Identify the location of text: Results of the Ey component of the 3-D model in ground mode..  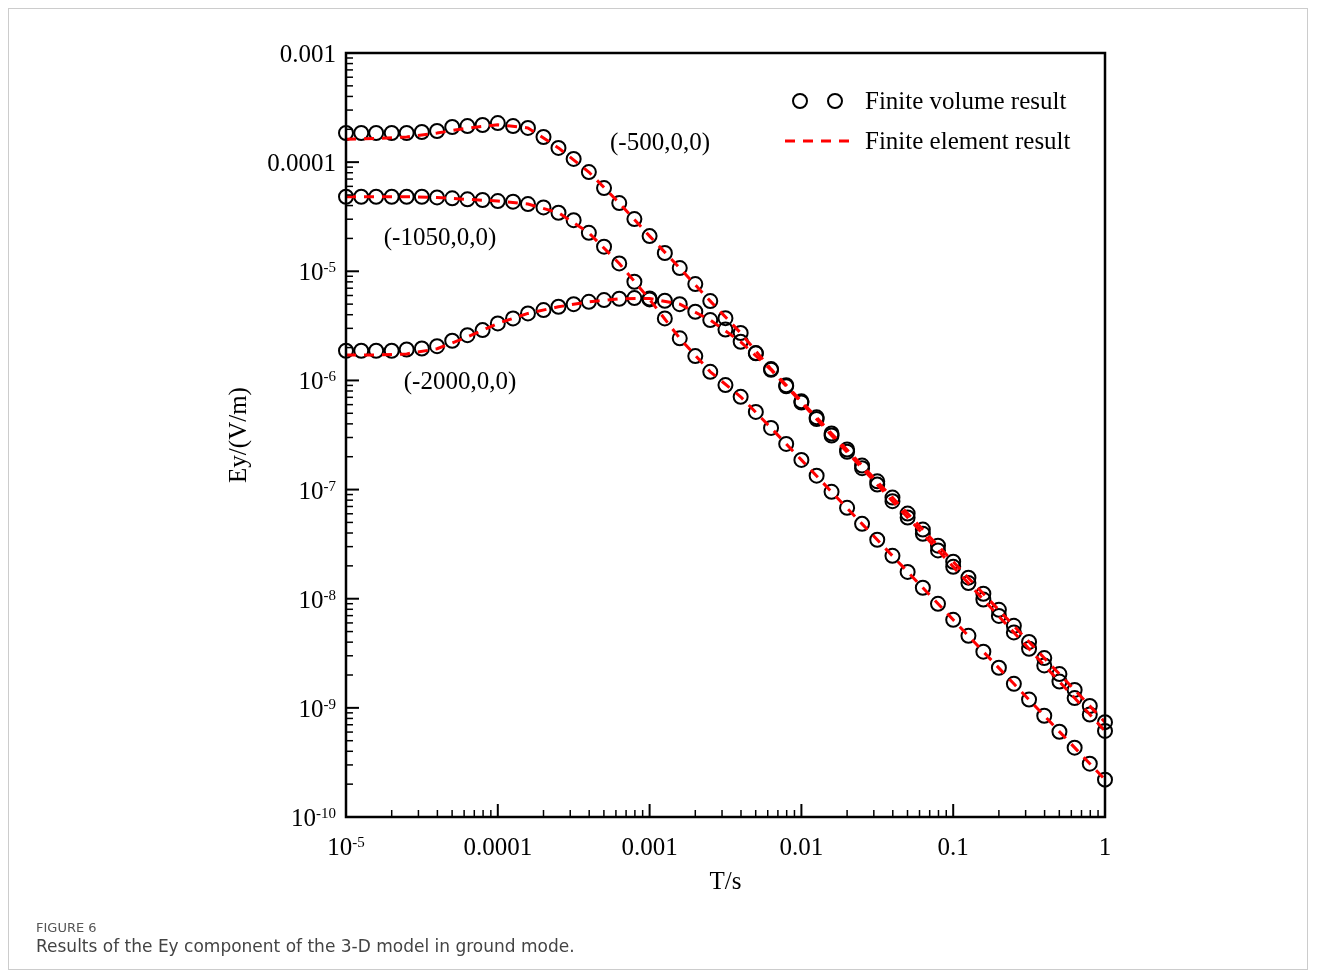
(305, 946).